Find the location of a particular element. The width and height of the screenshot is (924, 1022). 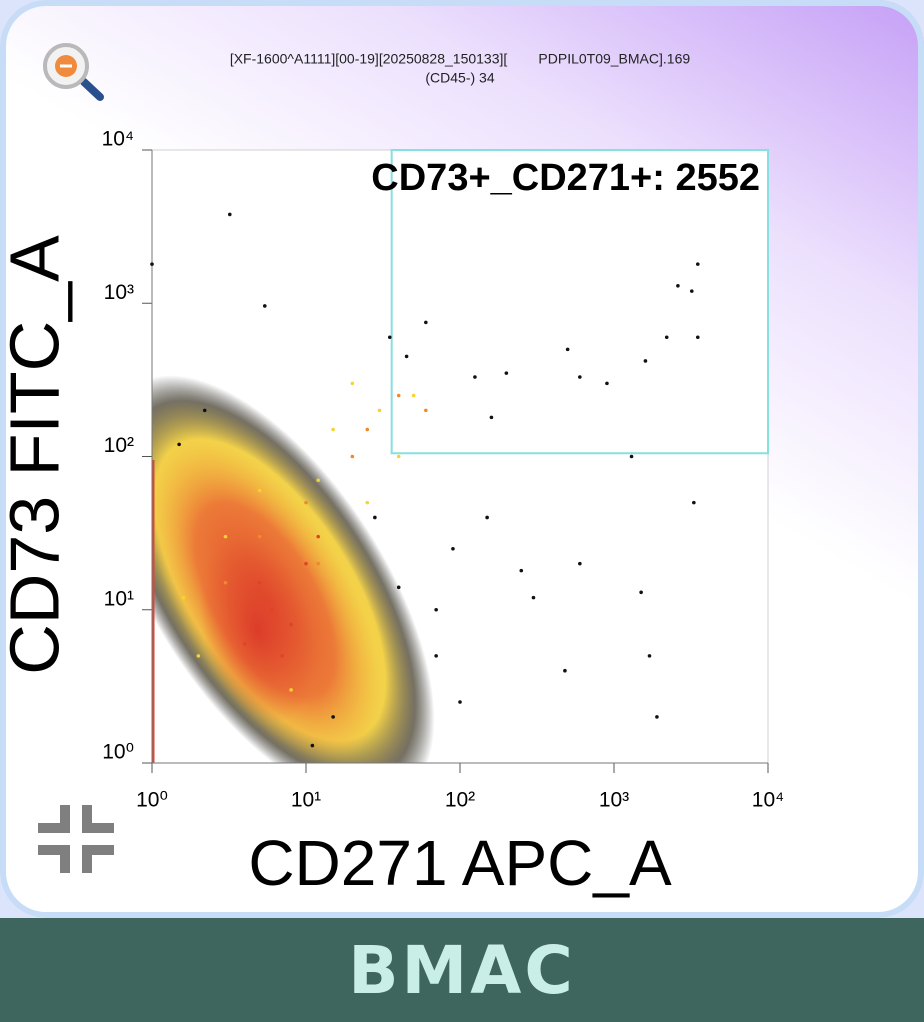

zoom-out-icon is located at coordinates (73, 72).